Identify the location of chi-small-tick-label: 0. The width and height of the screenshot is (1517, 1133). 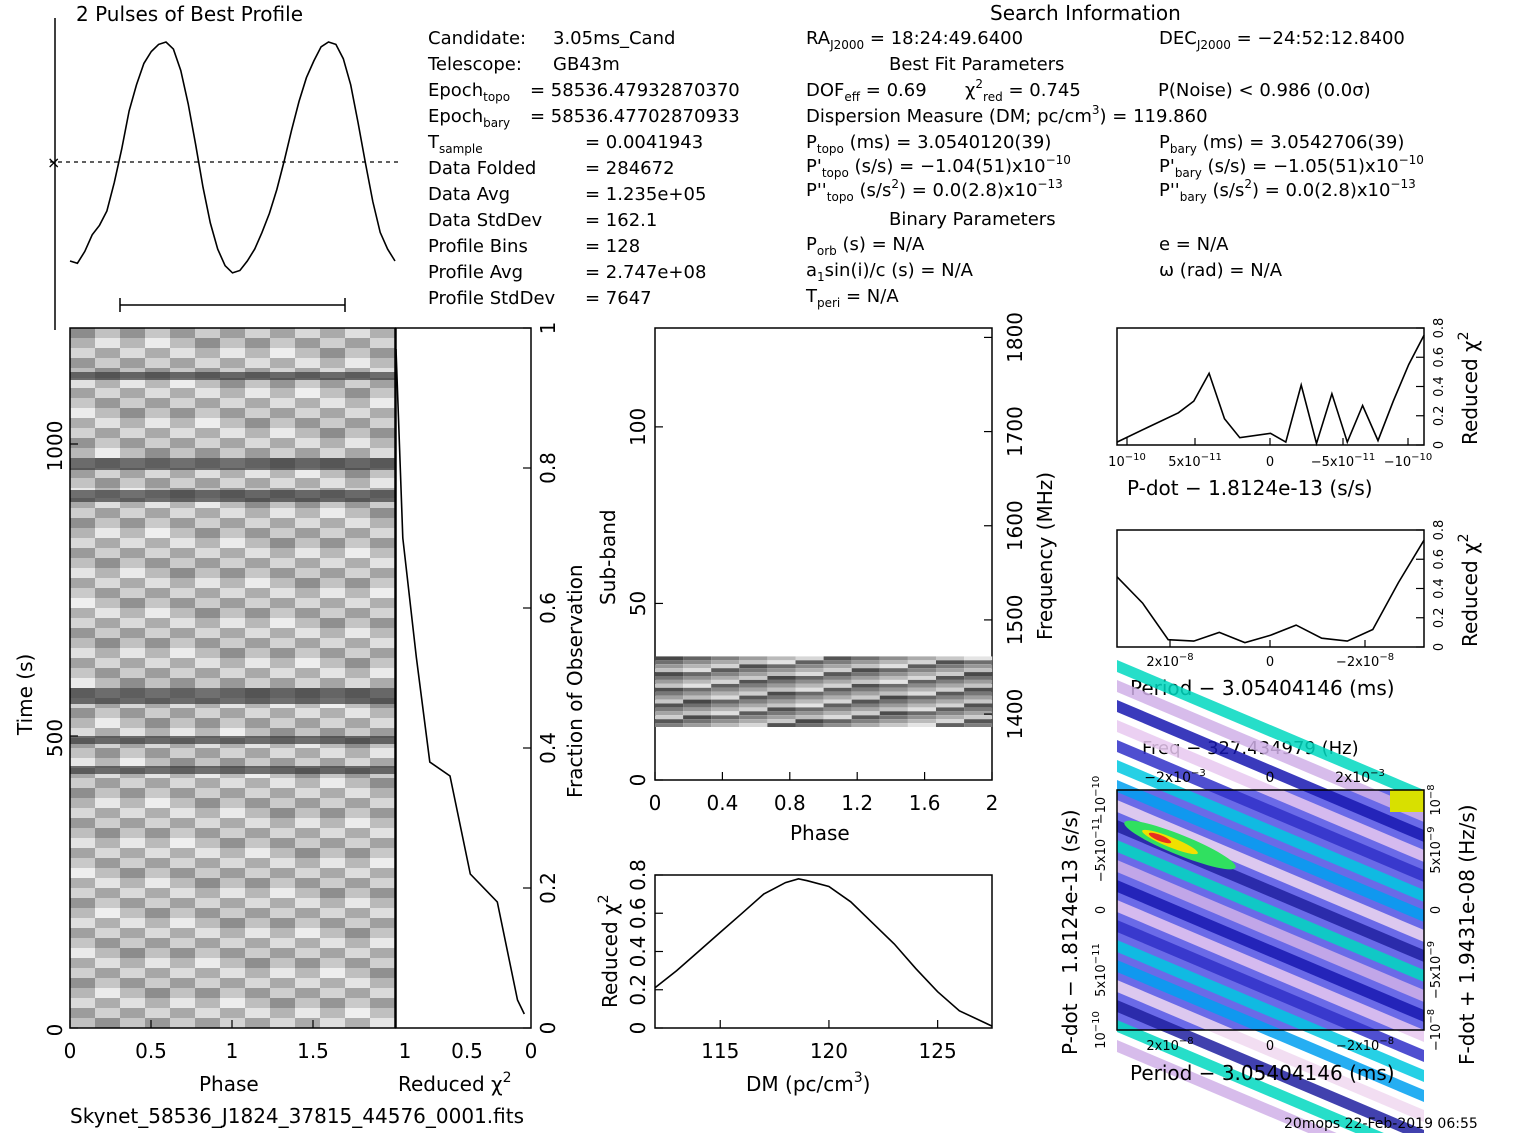
(1439, 647).